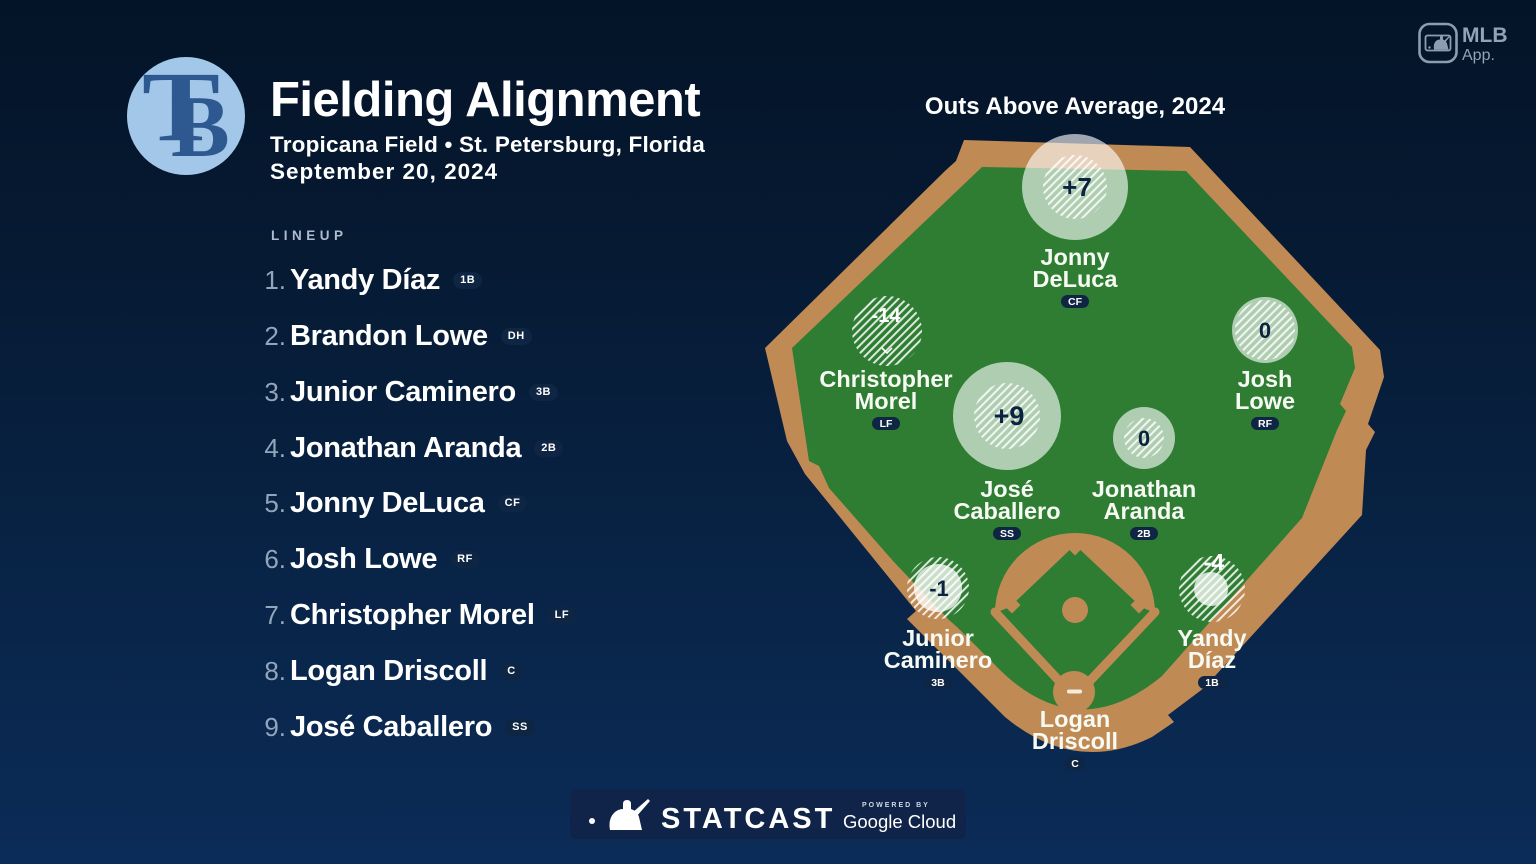 This screenshot has height=864, width=1536. What do you see at coordinates (1145, 511) in the screenshot?
I see `svg-text: Aranda` at bounding box center [1145, 511].